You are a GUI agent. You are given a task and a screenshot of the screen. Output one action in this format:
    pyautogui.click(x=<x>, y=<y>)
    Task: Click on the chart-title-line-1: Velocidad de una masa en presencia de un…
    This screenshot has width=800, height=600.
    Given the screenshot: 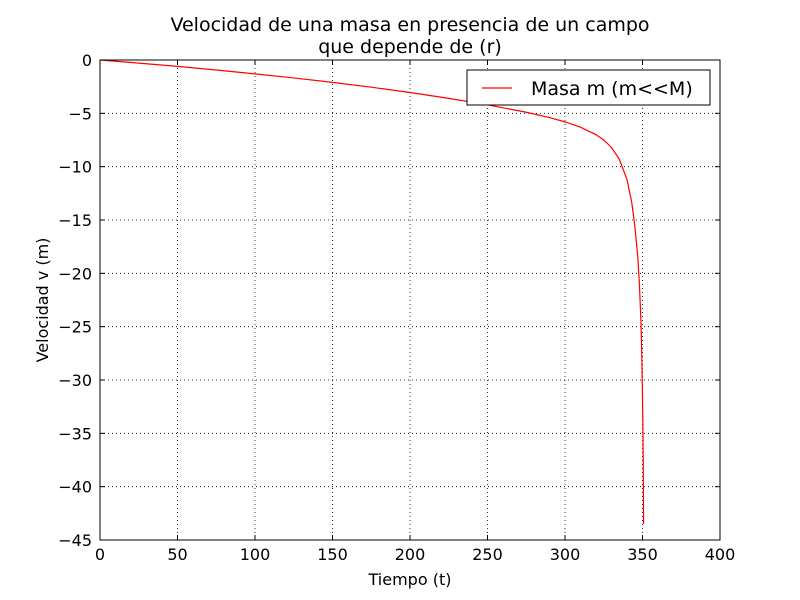 What is the action you would take?
    pyautogui.click(x=409, y=25)
    